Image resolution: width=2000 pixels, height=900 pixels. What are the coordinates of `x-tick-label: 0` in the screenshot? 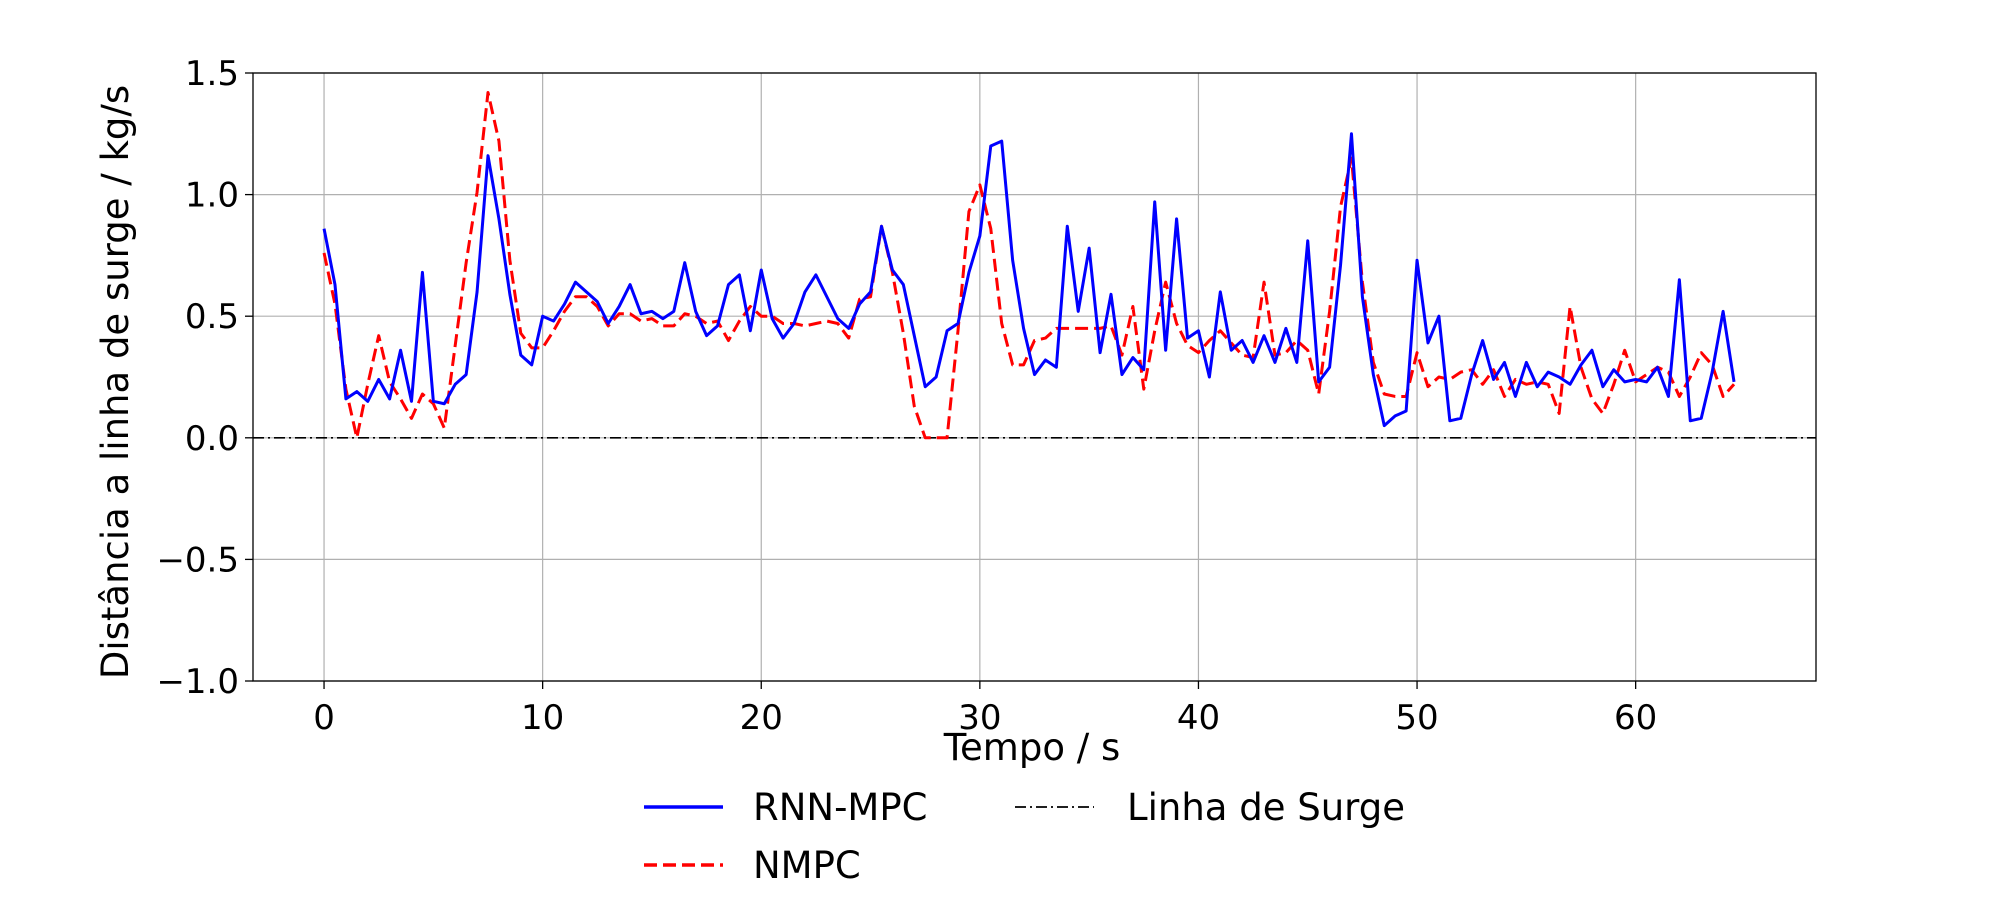 It's located at (324, 718).